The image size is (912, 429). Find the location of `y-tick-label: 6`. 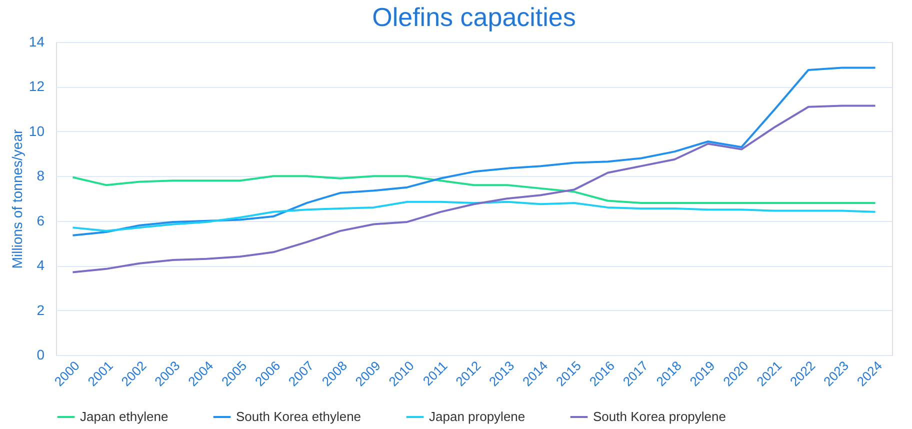

y-tick-label: 6 is located at coordinates (40, 220).